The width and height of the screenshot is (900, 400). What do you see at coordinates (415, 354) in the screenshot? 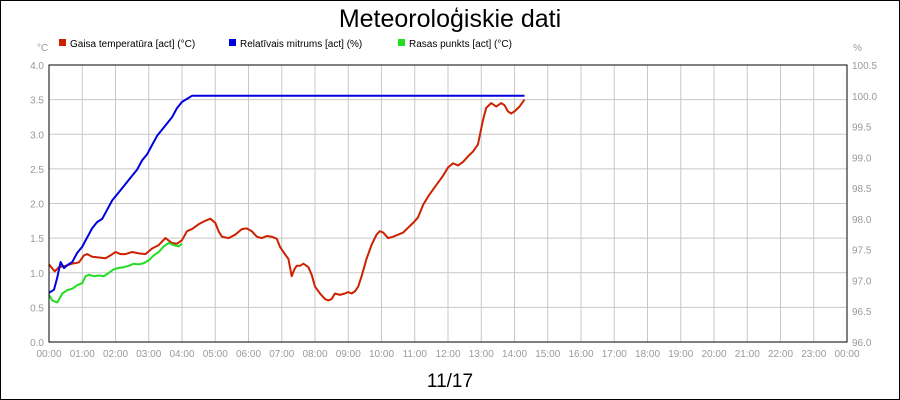
I see `x-tick-label: 11:00` at bounding box center [415, 354].